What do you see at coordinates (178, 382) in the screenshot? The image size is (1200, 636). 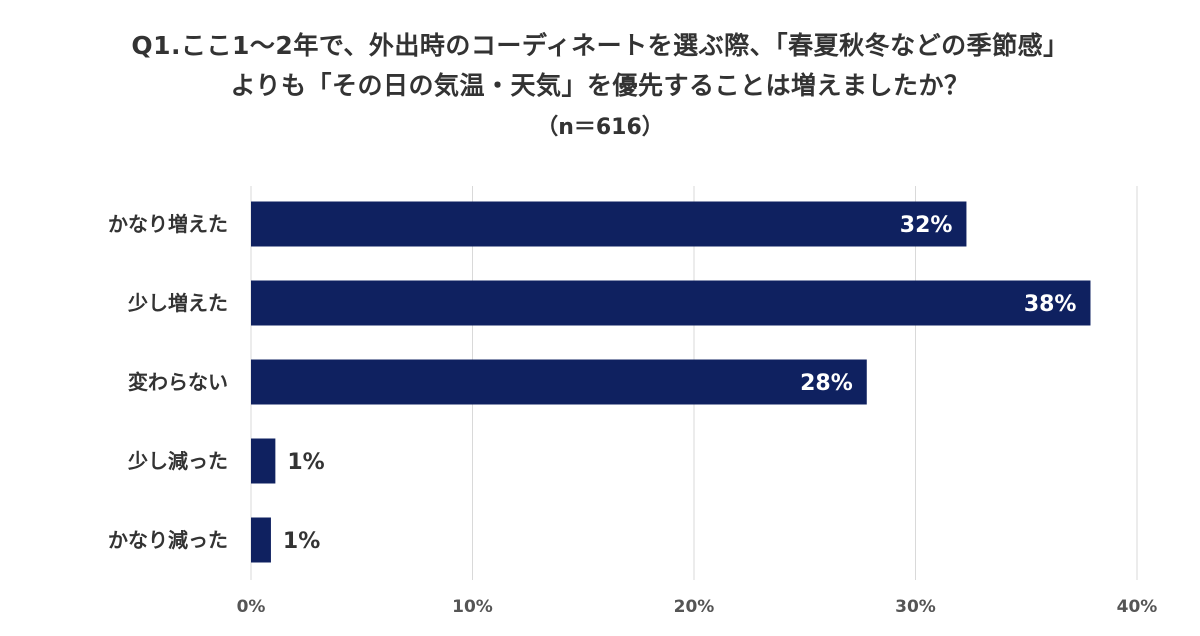 I see `category-label-3: 変わらない` at bounding box center [178, 382].